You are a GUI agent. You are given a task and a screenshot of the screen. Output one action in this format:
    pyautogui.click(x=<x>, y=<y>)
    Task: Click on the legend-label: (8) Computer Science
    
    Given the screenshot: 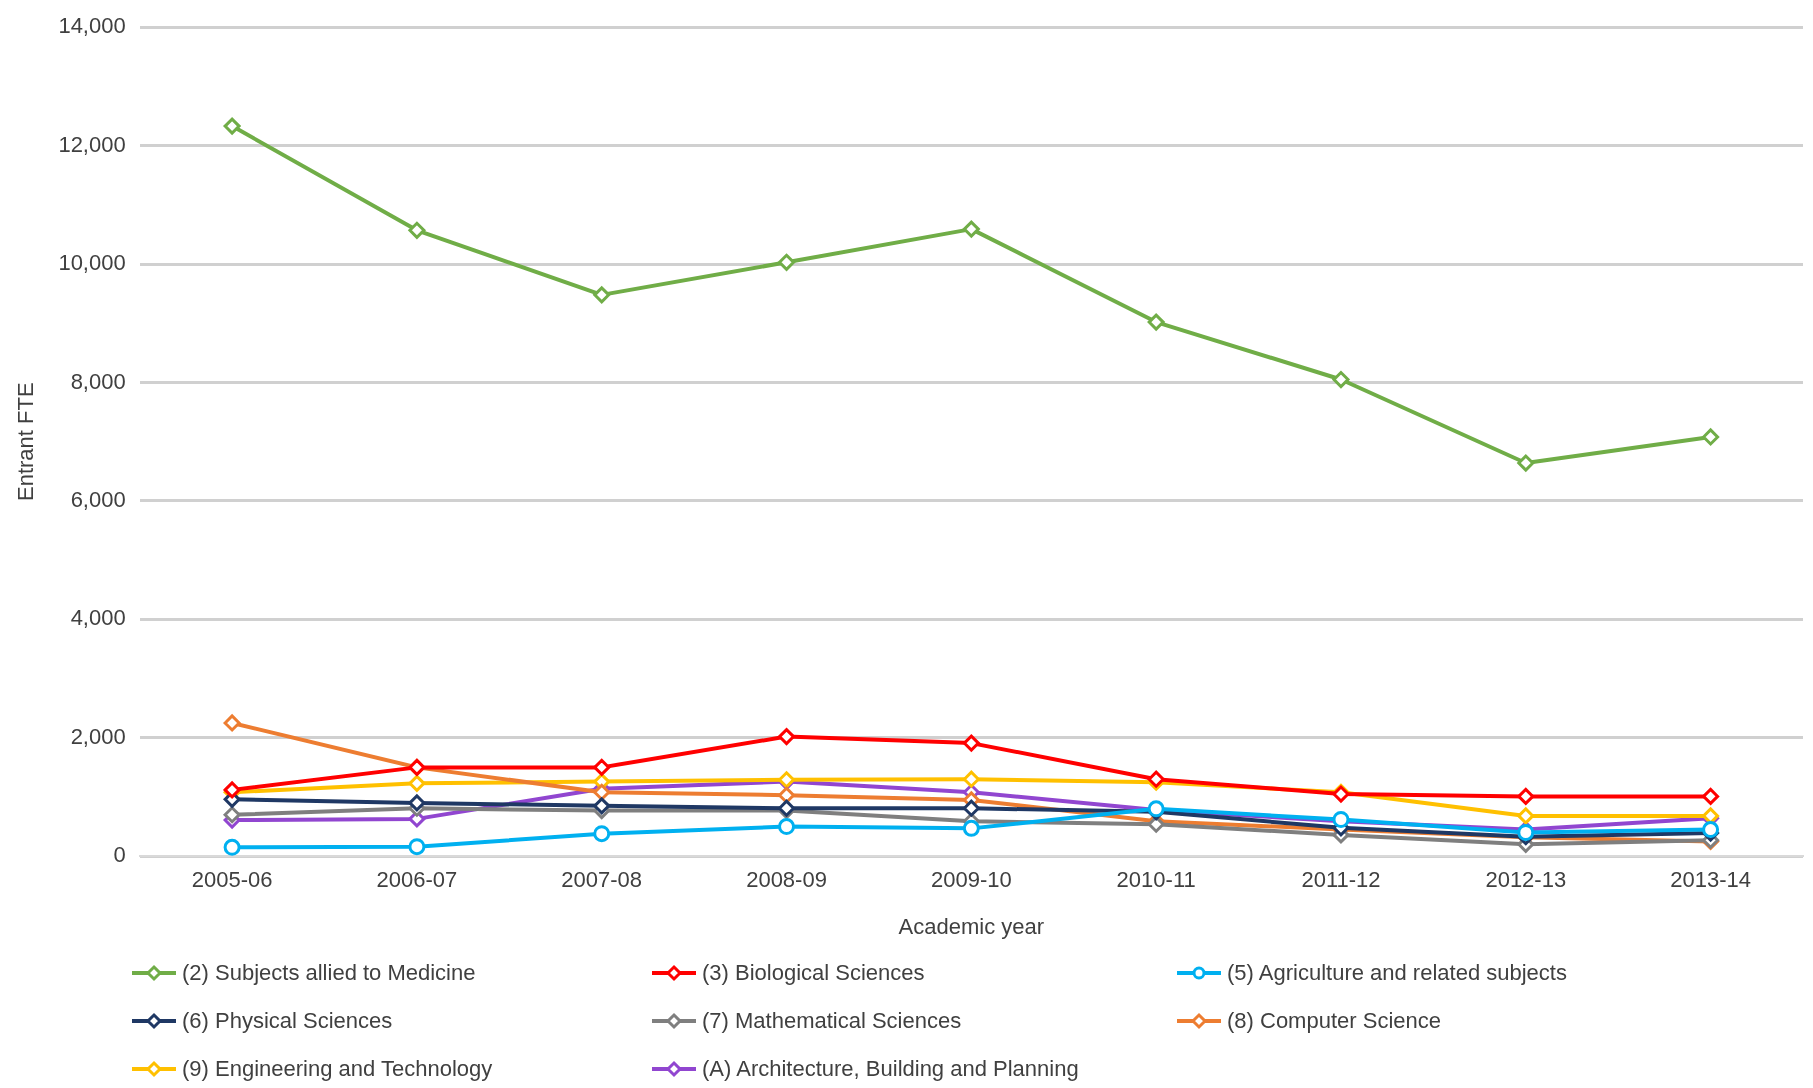 What is the action you would take?
    pyautogui.click(x=1334, y=1021)
    